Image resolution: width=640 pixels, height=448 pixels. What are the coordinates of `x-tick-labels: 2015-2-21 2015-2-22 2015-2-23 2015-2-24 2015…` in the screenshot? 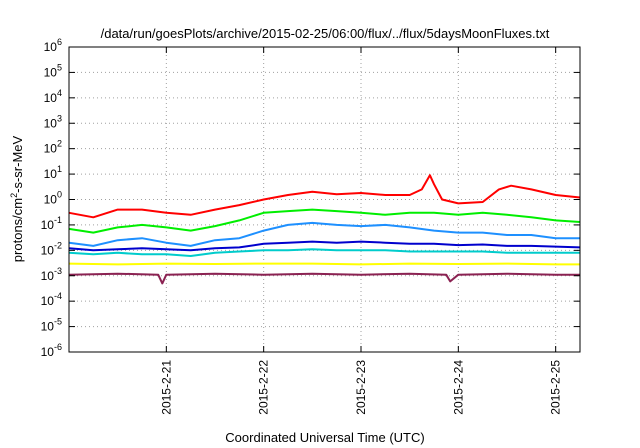 It's located at (360, 387).